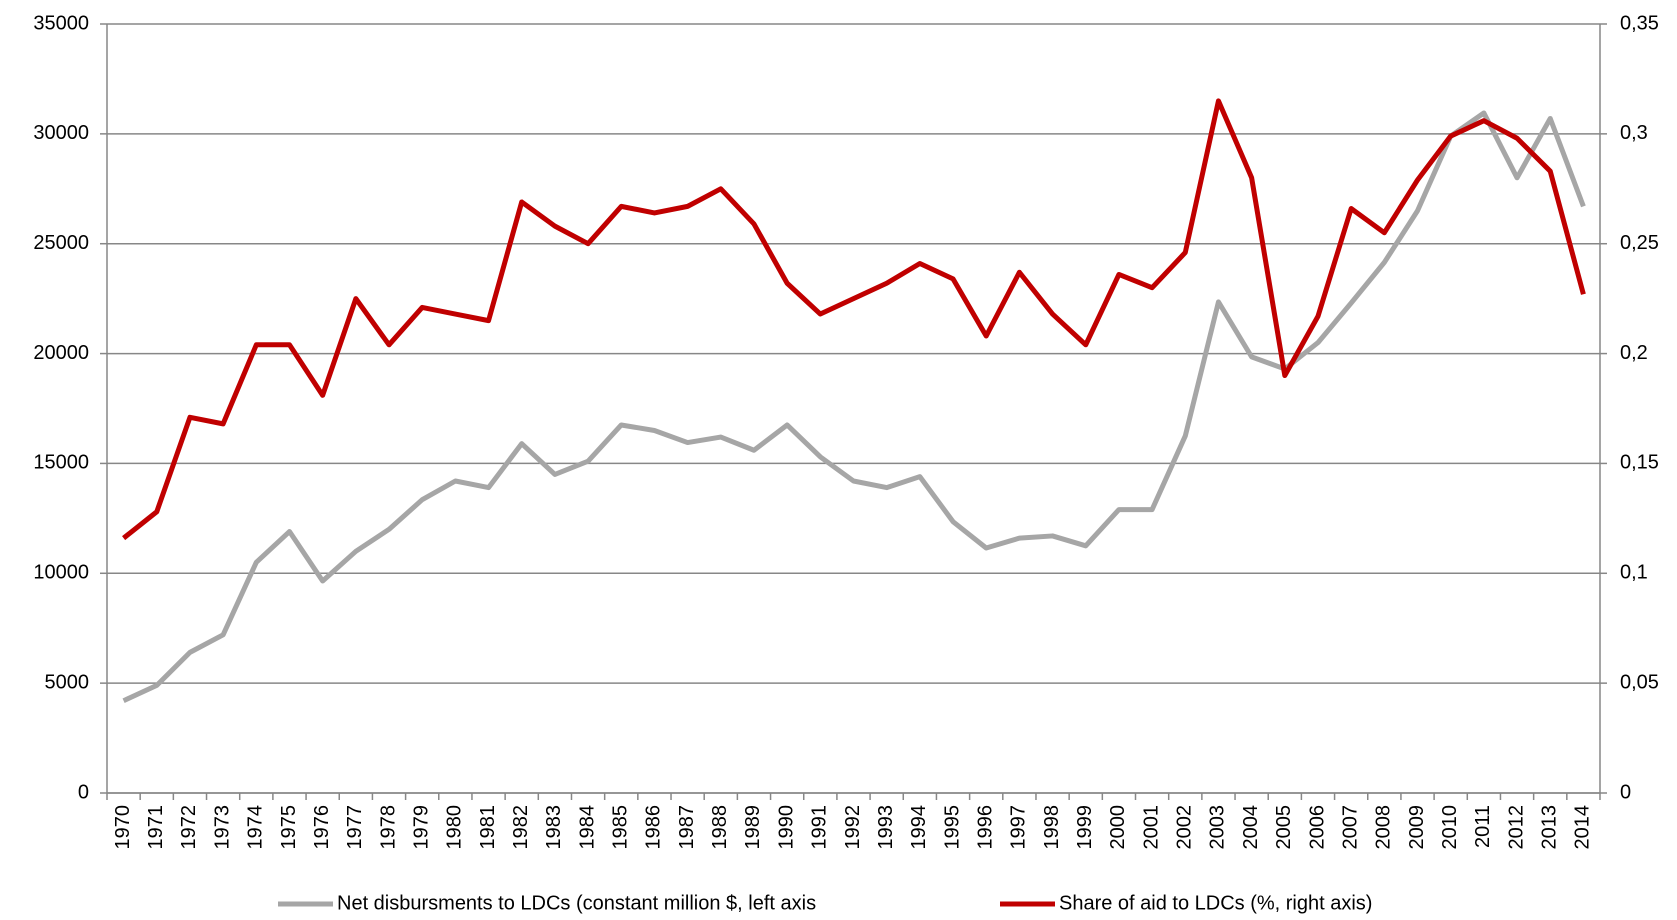 The image size is (1677, 920). What do you see at coordinates (61, 133) in the screenshot?
I see `y-tick-label: 30000` at bounding box center [61, 133].